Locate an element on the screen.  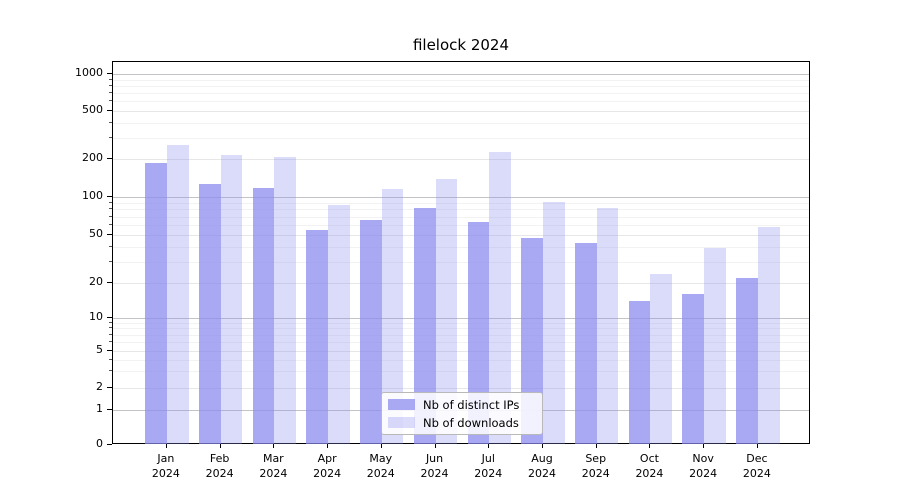
bar-downloads-mar is located at coordinates (285, 301).